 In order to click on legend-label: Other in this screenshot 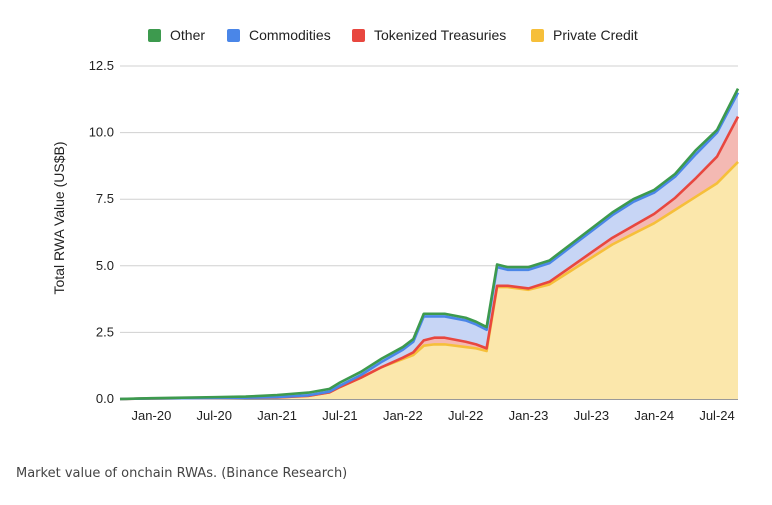, I will do `click(187, 35)`.